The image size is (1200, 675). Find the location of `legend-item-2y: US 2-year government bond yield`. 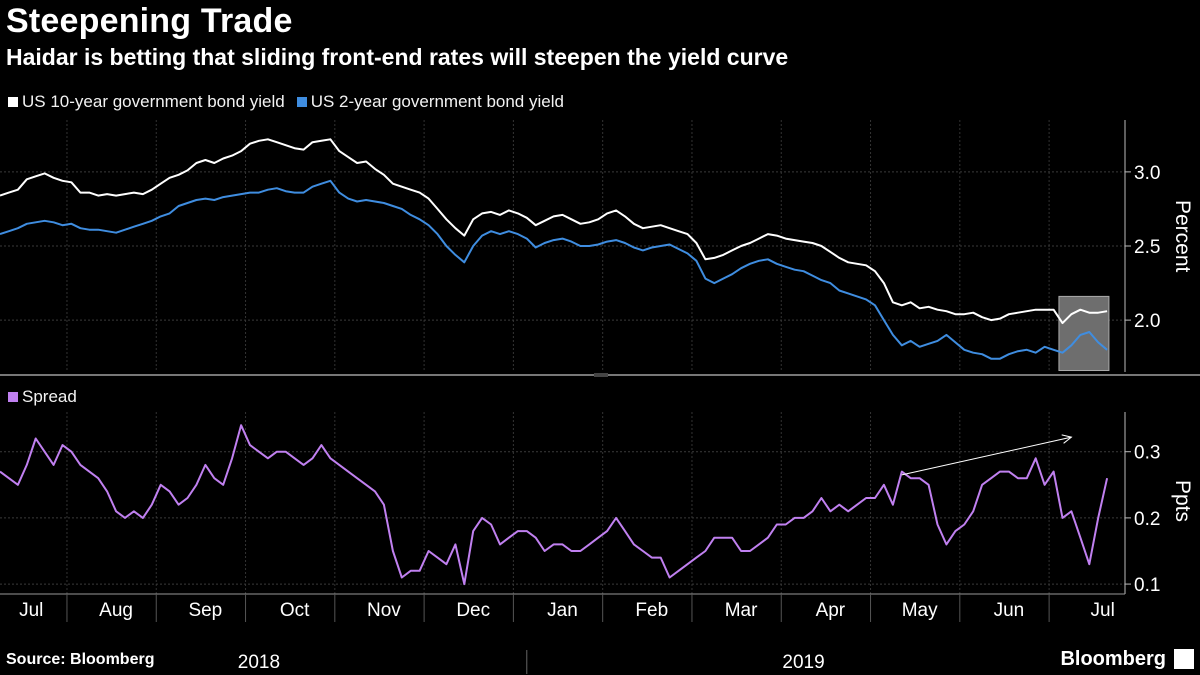

legend-item-2y: US 2-year government bond yield is located at coordinates (430, 102).